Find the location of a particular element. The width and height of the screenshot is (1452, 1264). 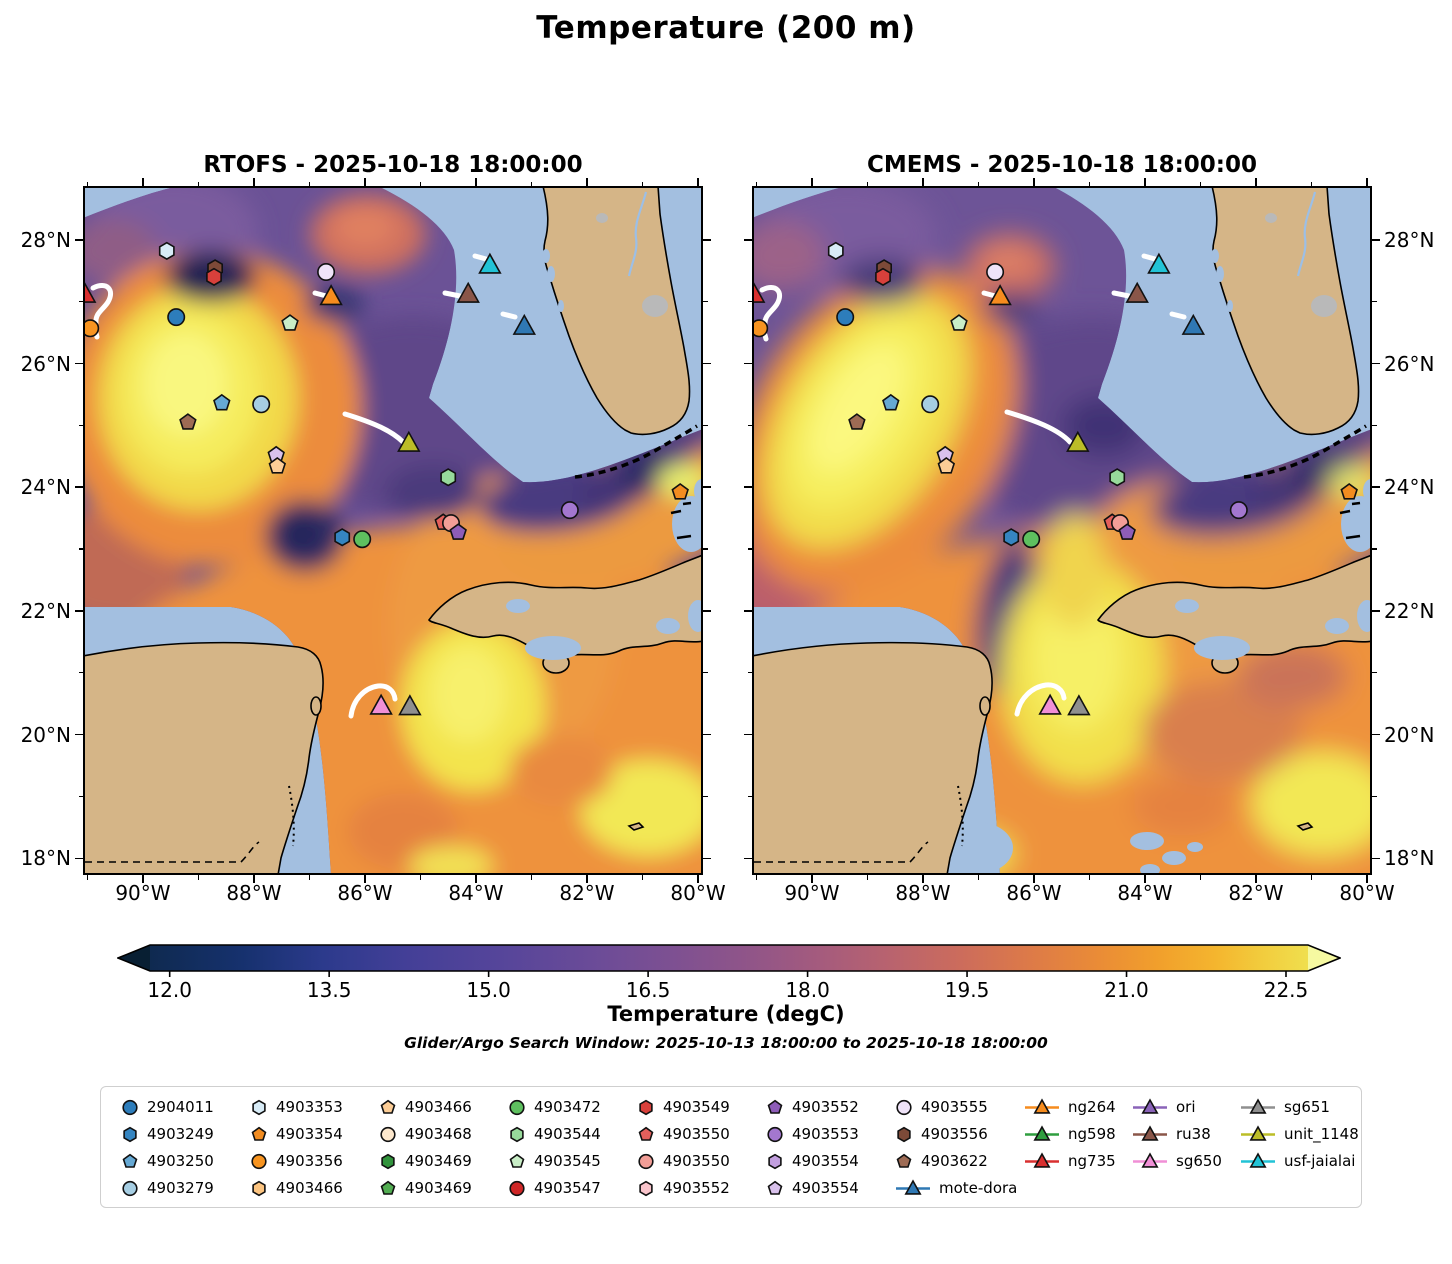

legend-item-2904011: 2904011 is located at coordinates (185, 1106).